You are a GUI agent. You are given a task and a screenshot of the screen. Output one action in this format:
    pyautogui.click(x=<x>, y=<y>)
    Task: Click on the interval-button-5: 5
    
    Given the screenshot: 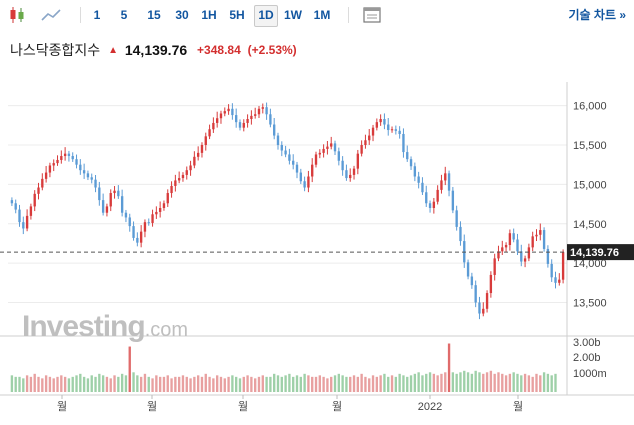 What is the action you would take?
    pyautogui.click(x=124, y=15)
    